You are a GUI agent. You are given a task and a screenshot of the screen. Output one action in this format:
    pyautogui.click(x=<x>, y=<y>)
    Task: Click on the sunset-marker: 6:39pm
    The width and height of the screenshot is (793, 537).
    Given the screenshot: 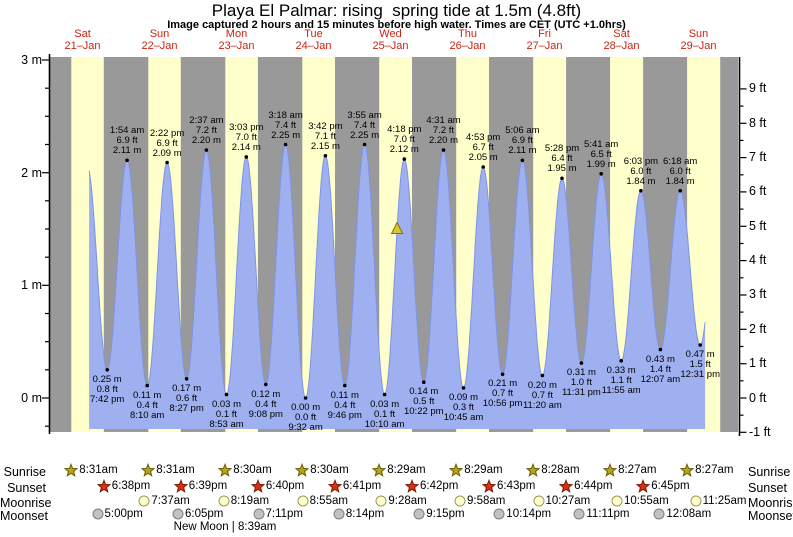 What is the action you would take?
    pyautogui.click(x=200, y=486)
    